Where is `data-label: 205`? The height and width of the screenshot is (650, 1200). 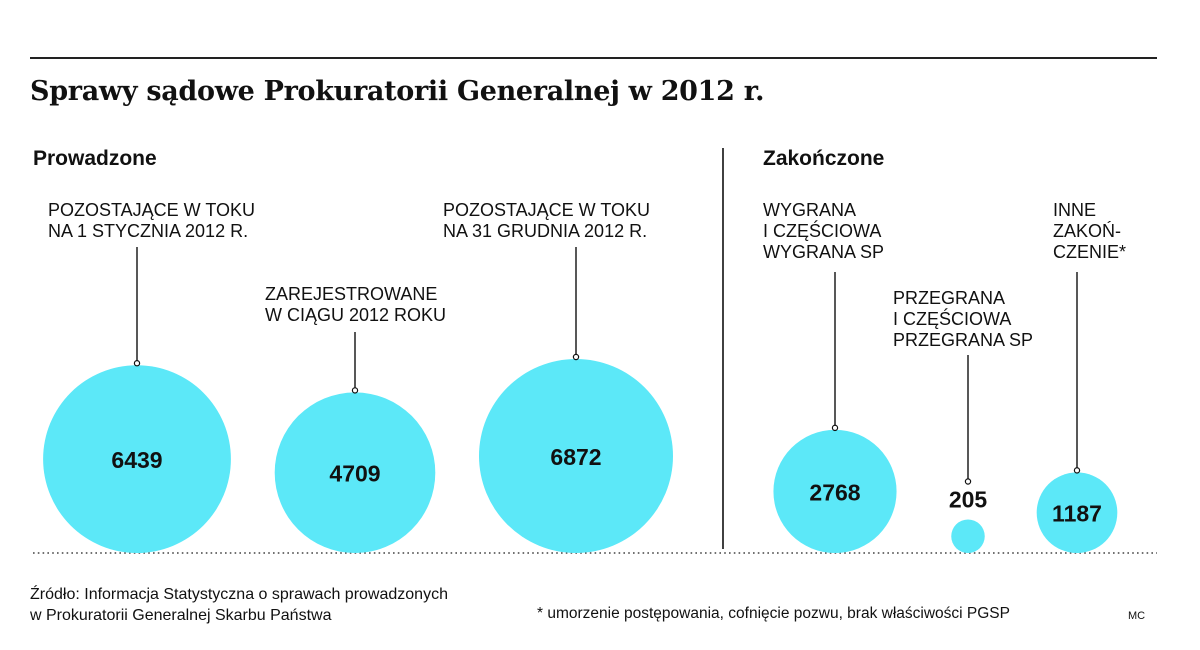 data-label: 205 is located at coordinates (968, 499).